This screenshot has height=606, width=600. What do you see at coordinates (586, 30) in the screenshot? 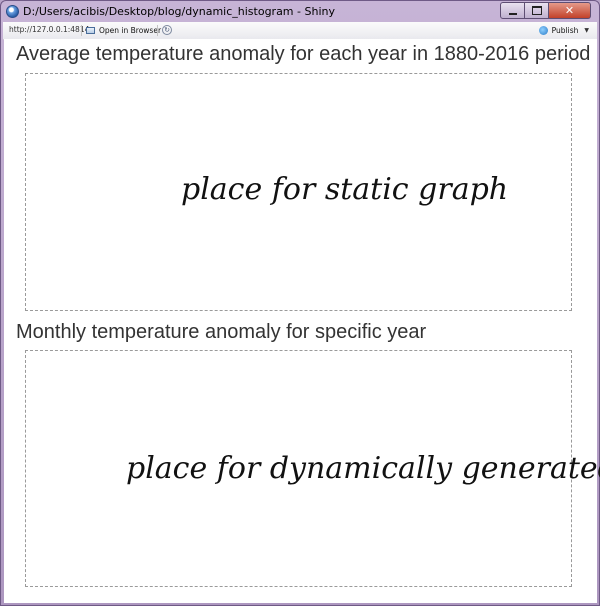
I see `chevron-down-icon: ▼` at bounding box center [586, 30].